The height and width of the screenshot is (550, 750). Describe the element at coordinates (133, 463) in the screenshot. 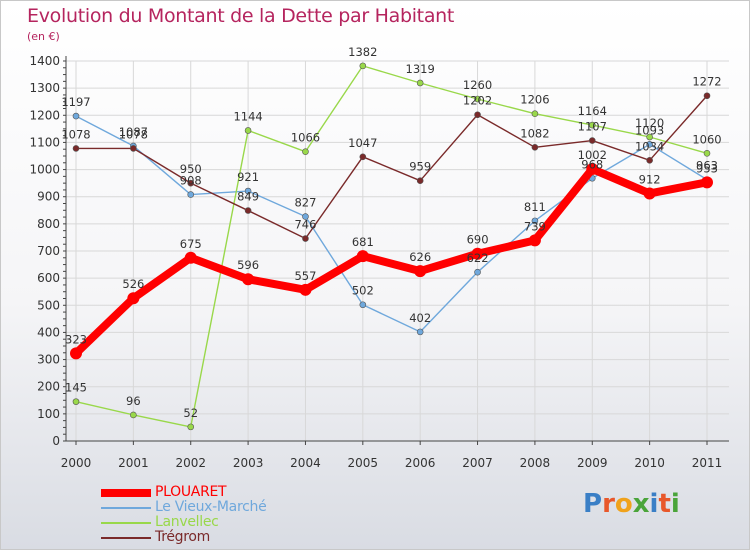

I see `x-tick-label: 2001` at that location.